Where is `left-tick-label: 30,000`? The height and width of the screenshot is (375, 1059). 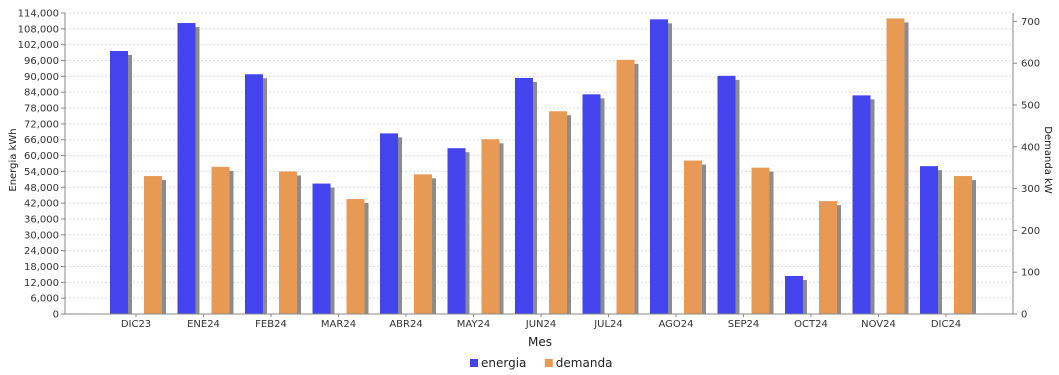
left-tick-label: 30,000 is located at coordinates (41, 235).